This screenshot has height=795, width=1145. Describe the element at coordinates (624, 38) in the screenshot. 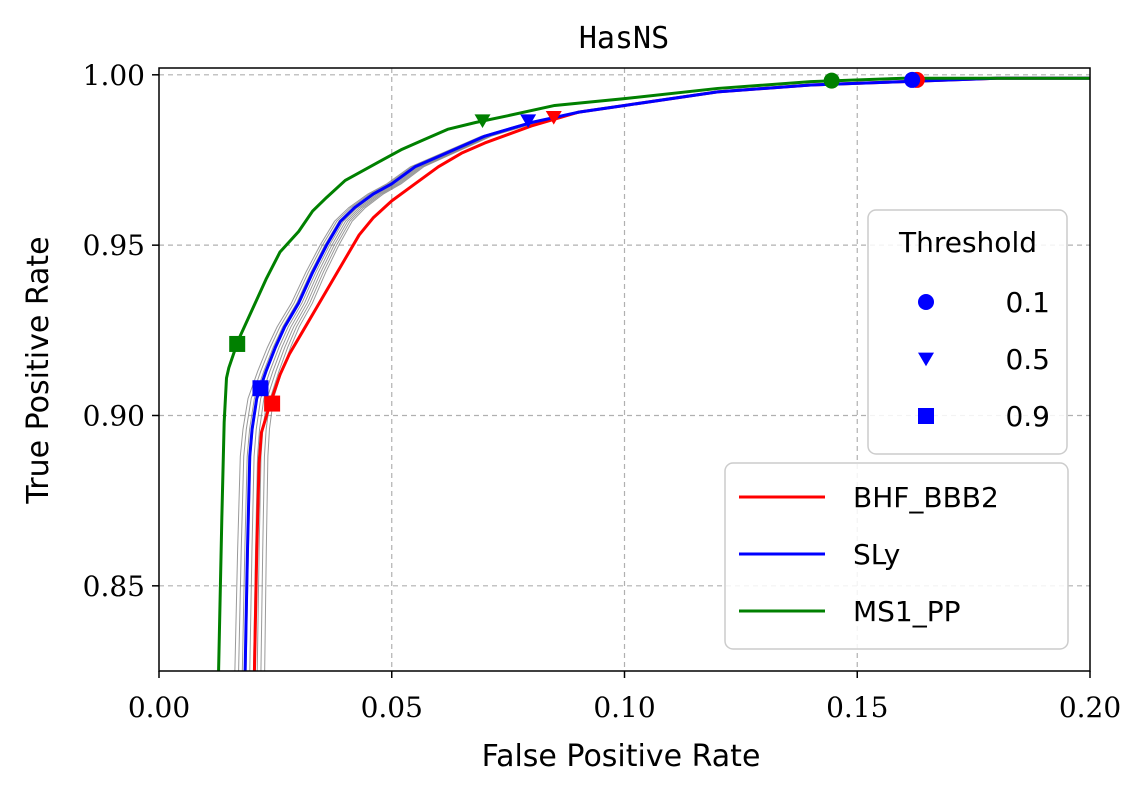

I see `chart-title: HasNS` at that location.